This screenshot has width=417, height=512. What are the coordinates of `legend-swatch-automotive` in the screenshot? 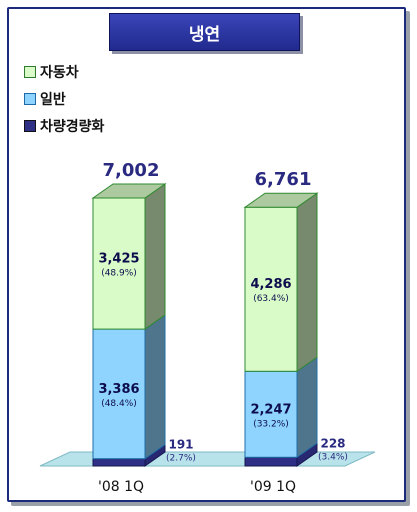 It's located at (30, 72).